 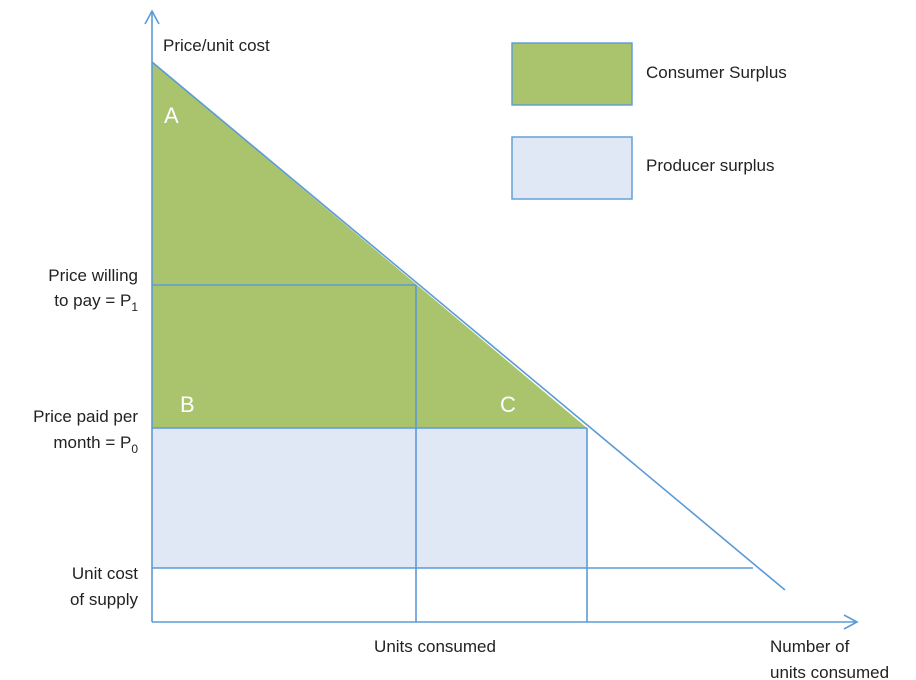 I want to click on x-axis-label: Number of, so click(x=810, y=646).